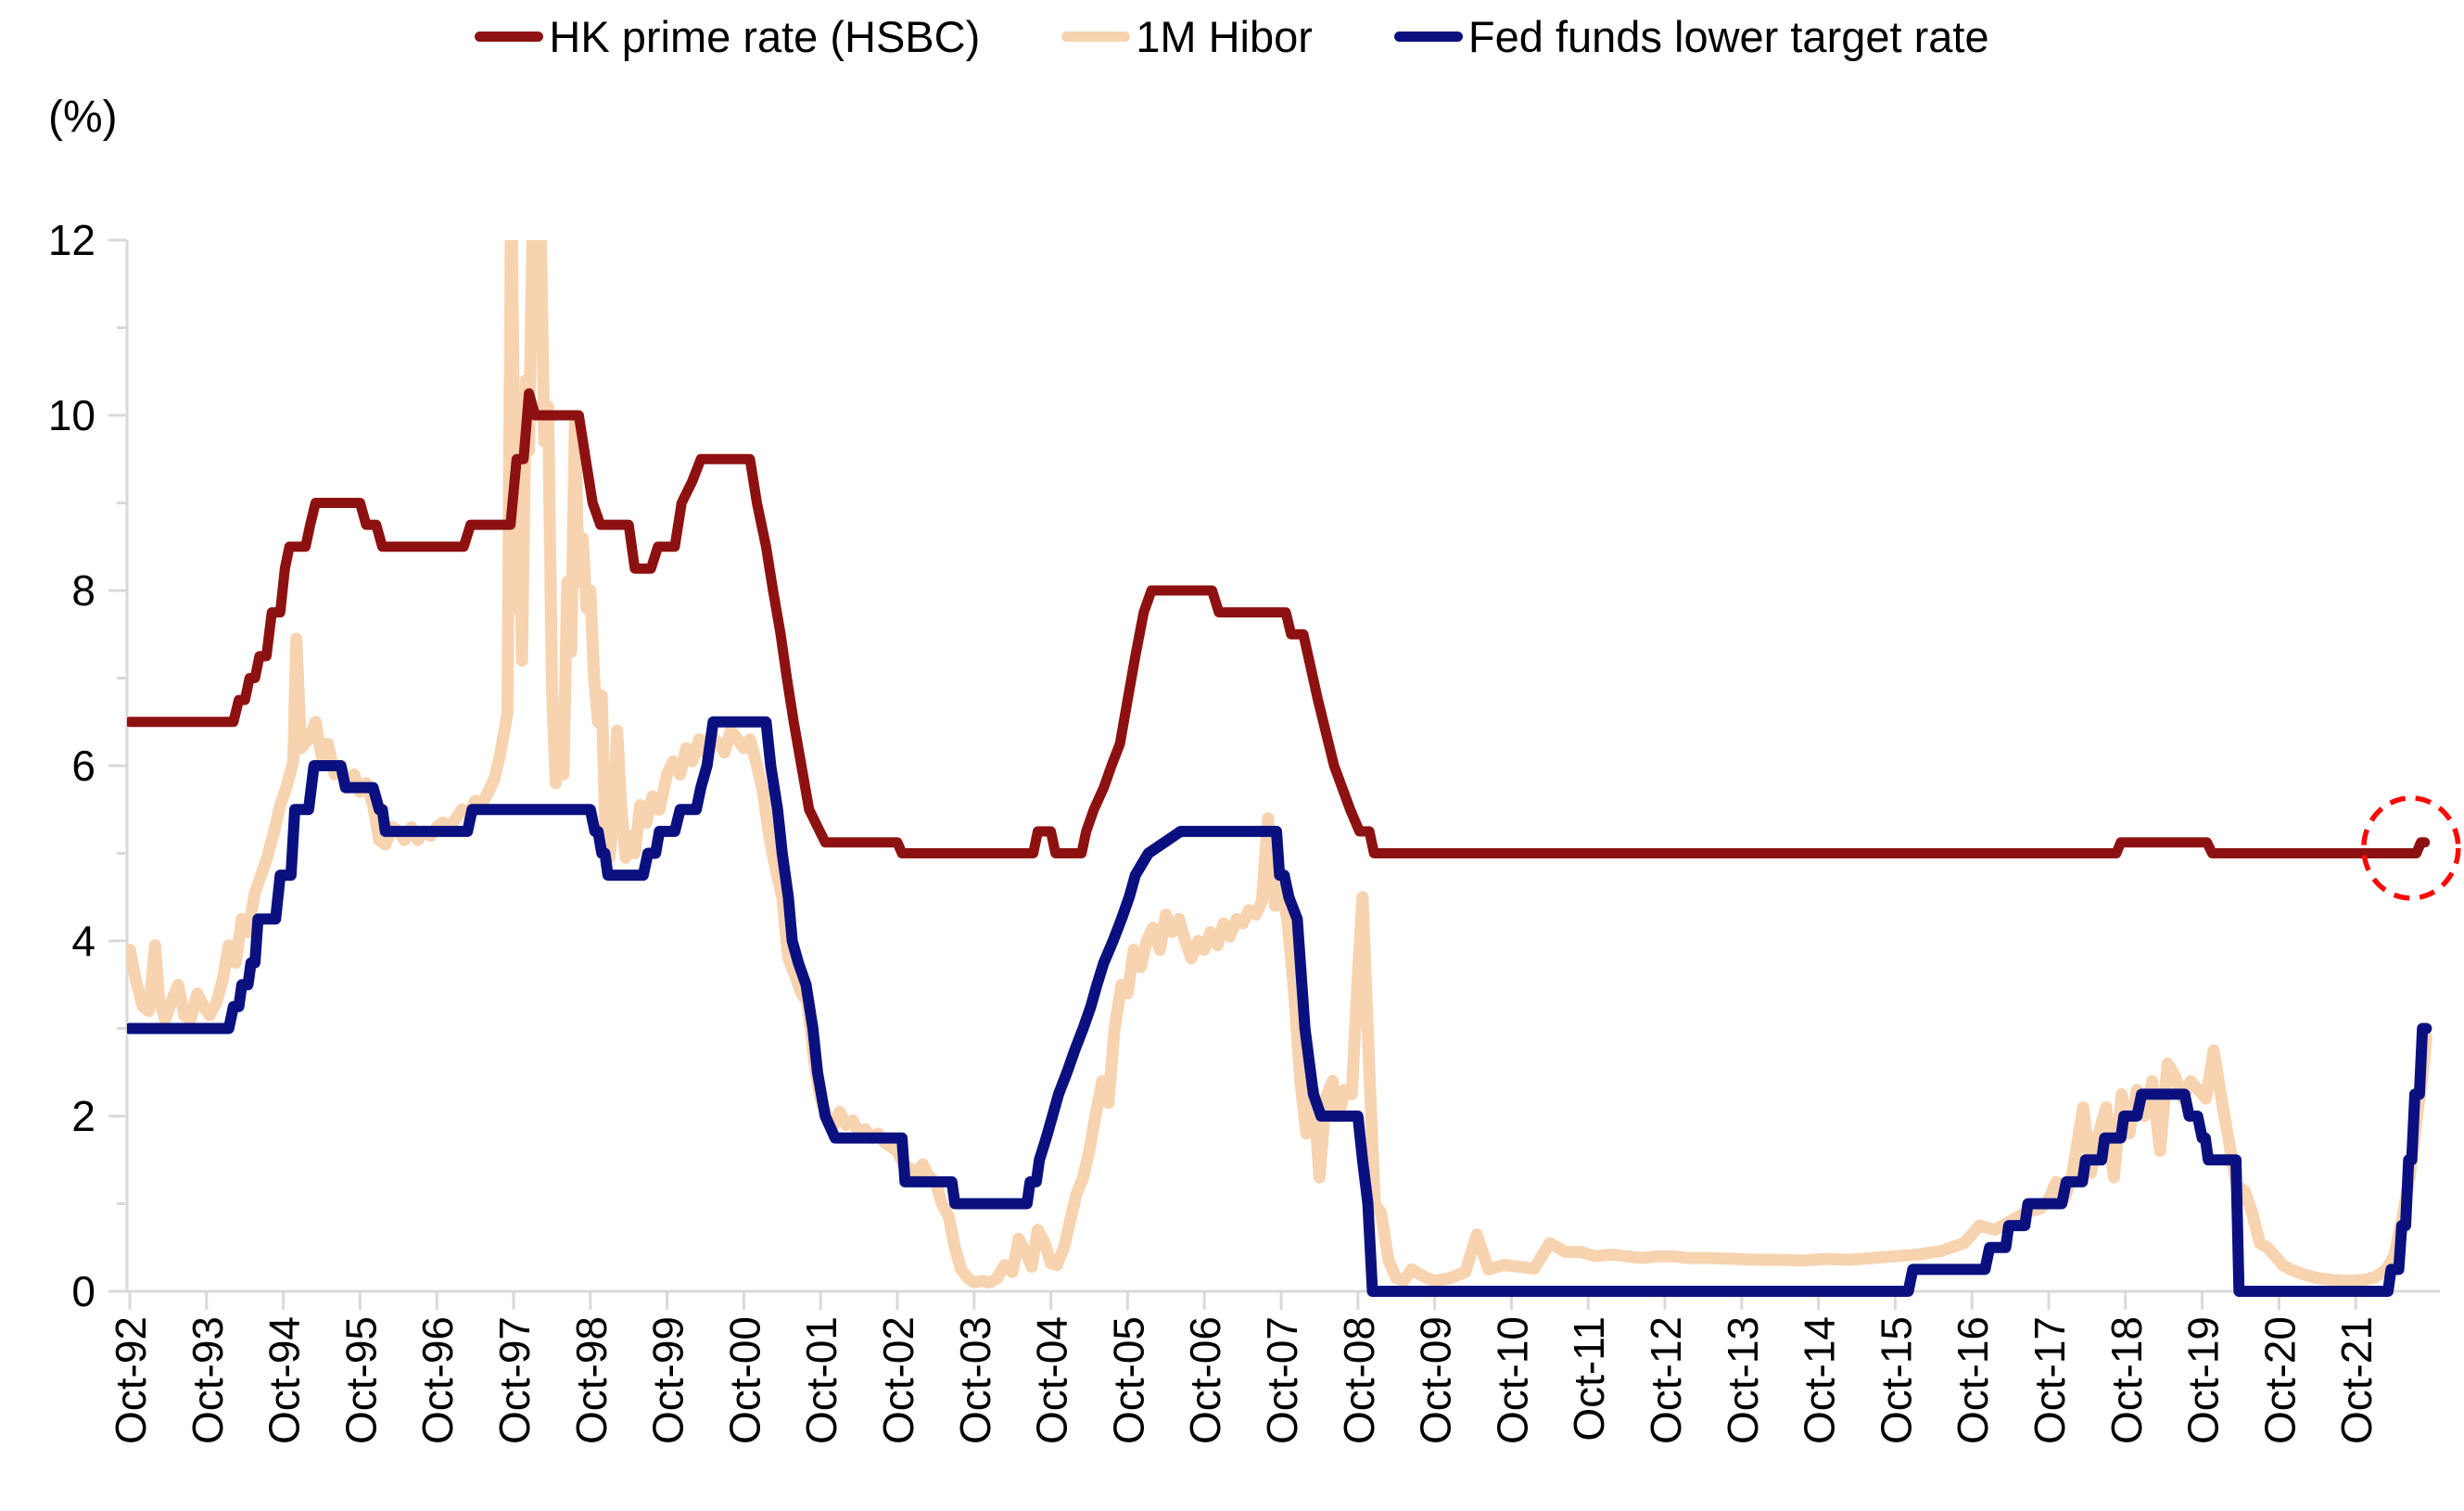 The image size is (2464, 1511). Describe the element at coordinates (514, 1380) in the screenshot. I see `x-tick-label: Oct-97` at that location.